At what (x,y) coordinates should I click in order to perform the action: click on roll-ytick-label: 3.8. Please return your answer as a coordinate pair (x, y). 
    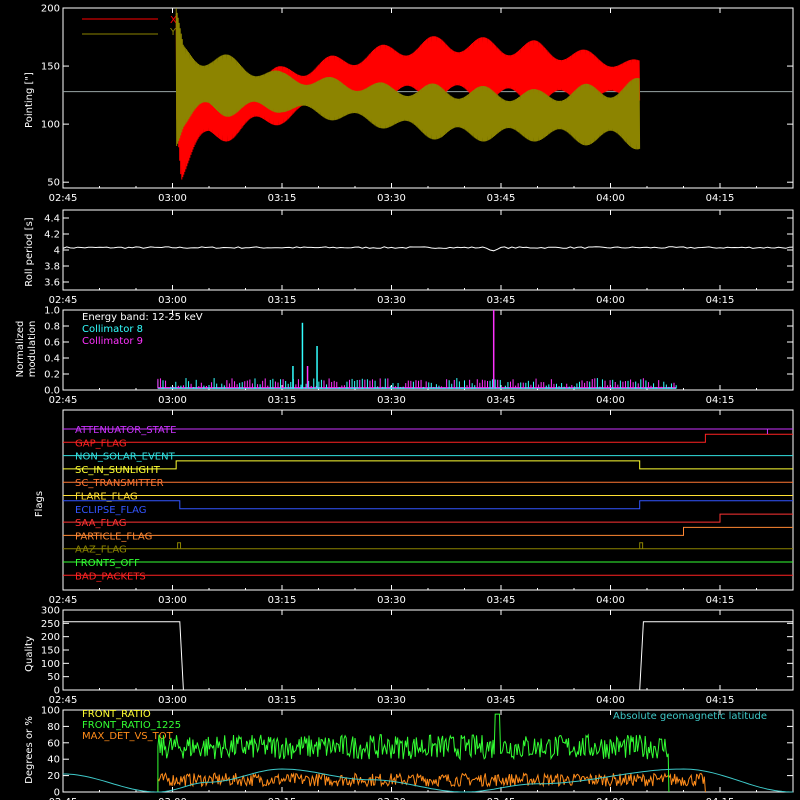
    Looking at the image, I should click on (52, 267).